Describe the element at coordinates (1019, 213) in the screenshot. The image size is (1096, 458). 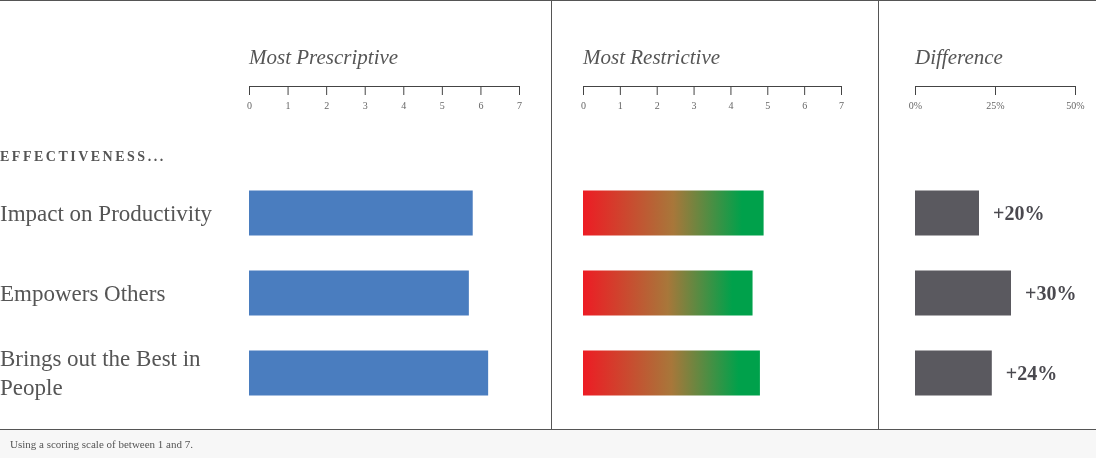
I see `data-label: +20%` at that location.